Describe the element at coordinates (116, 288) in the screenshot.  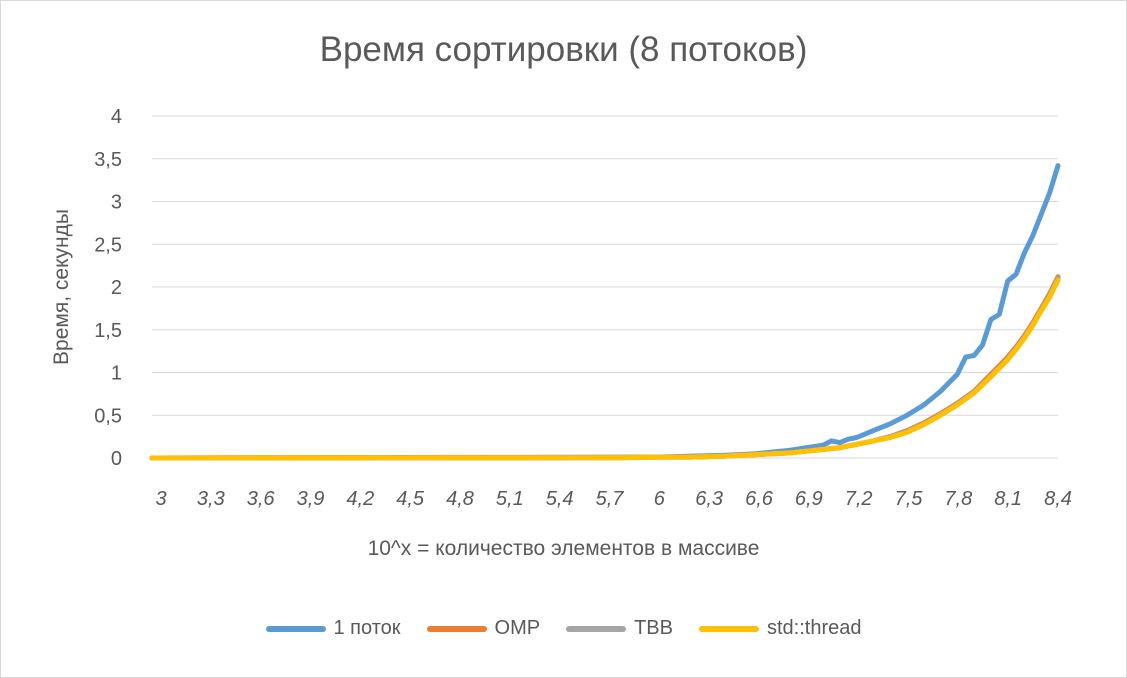
I see `y-tick-label: 2` at that location.